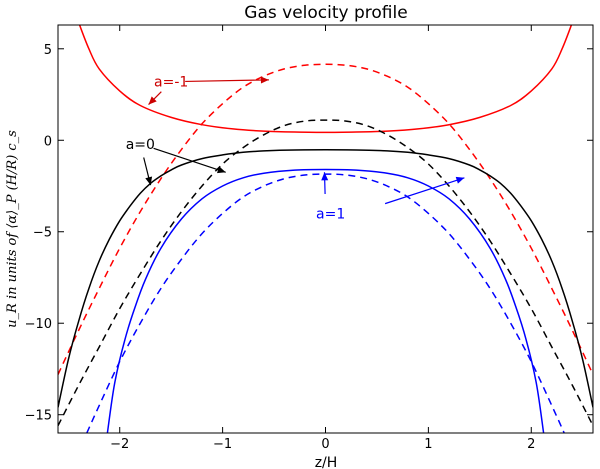 Image resolution: width=600 pixels, height=469 pixels. I want to click on x-tick-label: 2, so click(531, 444).